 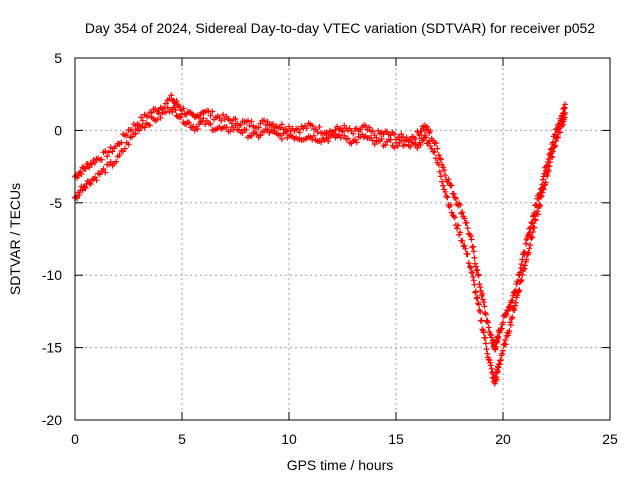 What do you see at coordinates (182, 439) in the screenshot?
I see `x-tick-label: 5` at bounding box center [182, 439].